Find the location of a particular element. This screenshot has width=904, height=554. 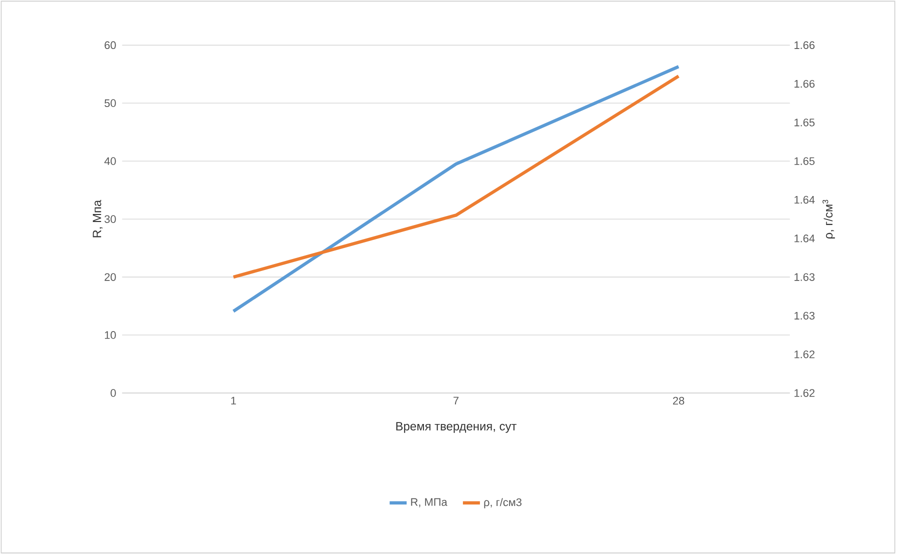

y-axis-title: R, Мпа is located at coordinates (97, 219).